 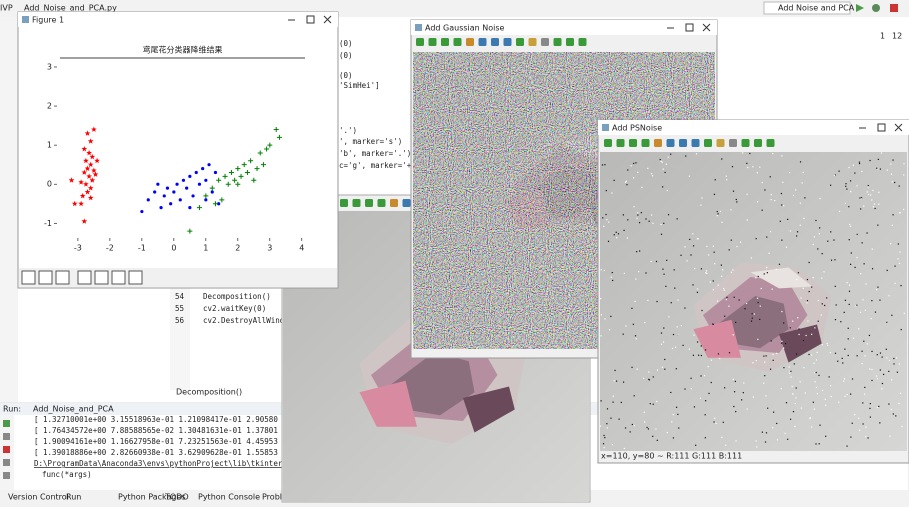 I want to click on bottom-tab: Python Console, so click(x=229, y=497).